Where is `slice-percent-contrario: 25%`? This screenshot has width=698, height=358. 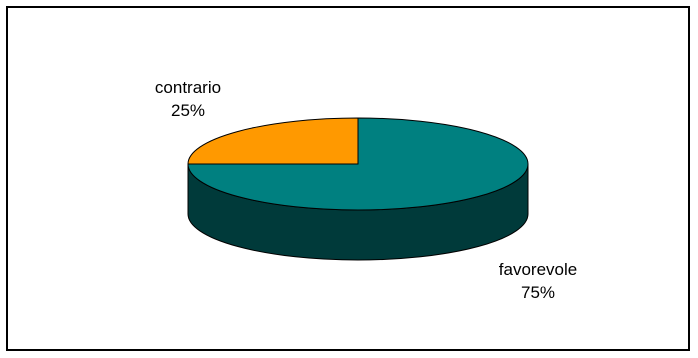
slice-percent-contrario: 25% is located at coordinates (188, 110).